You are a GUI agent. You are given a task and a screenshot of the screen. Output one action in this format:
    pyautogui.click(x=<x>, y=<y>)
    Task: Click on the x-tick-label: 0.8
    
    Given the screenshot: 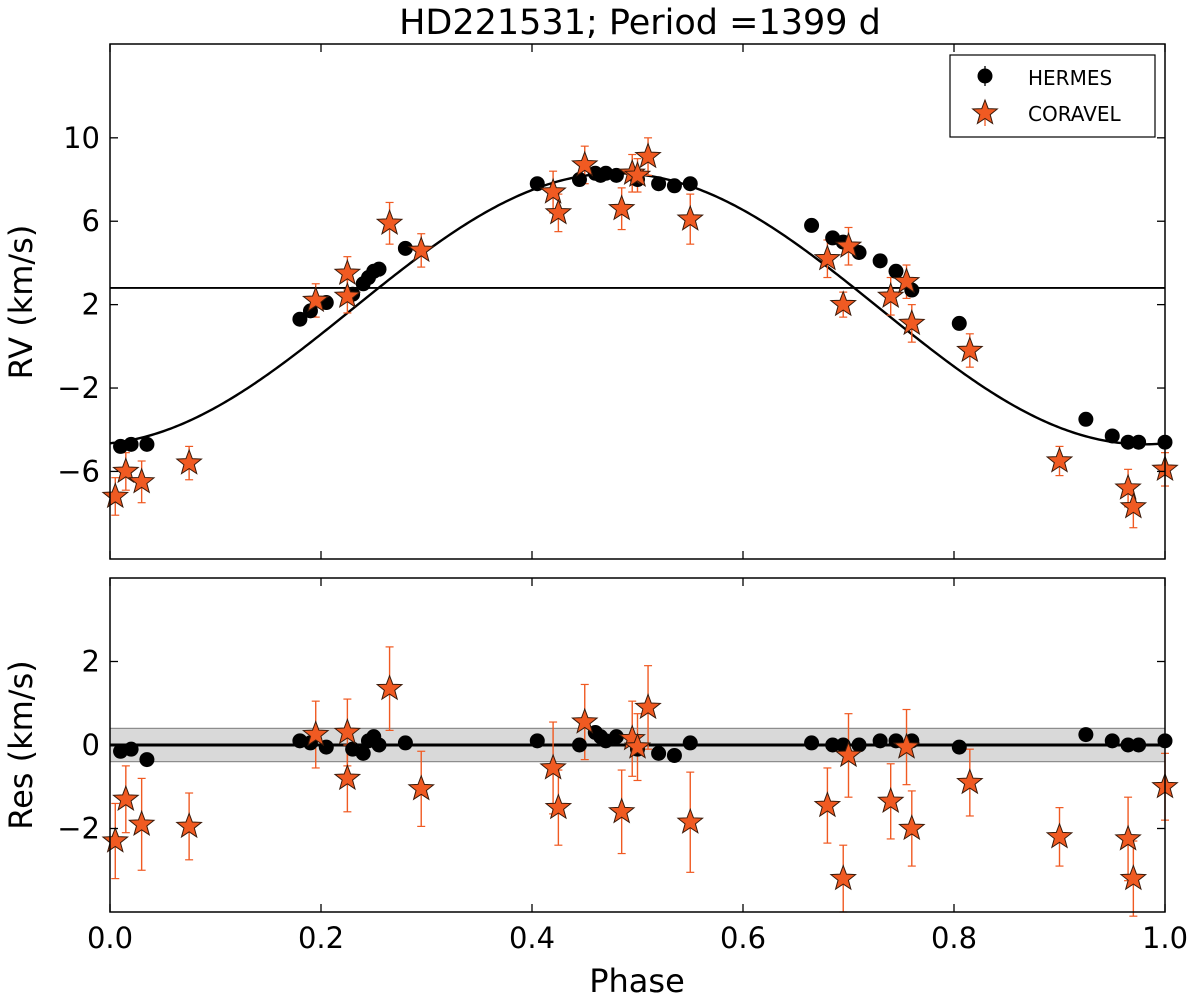 What is the action you would take?
    pyautogui.click(x=954, y=938)
    